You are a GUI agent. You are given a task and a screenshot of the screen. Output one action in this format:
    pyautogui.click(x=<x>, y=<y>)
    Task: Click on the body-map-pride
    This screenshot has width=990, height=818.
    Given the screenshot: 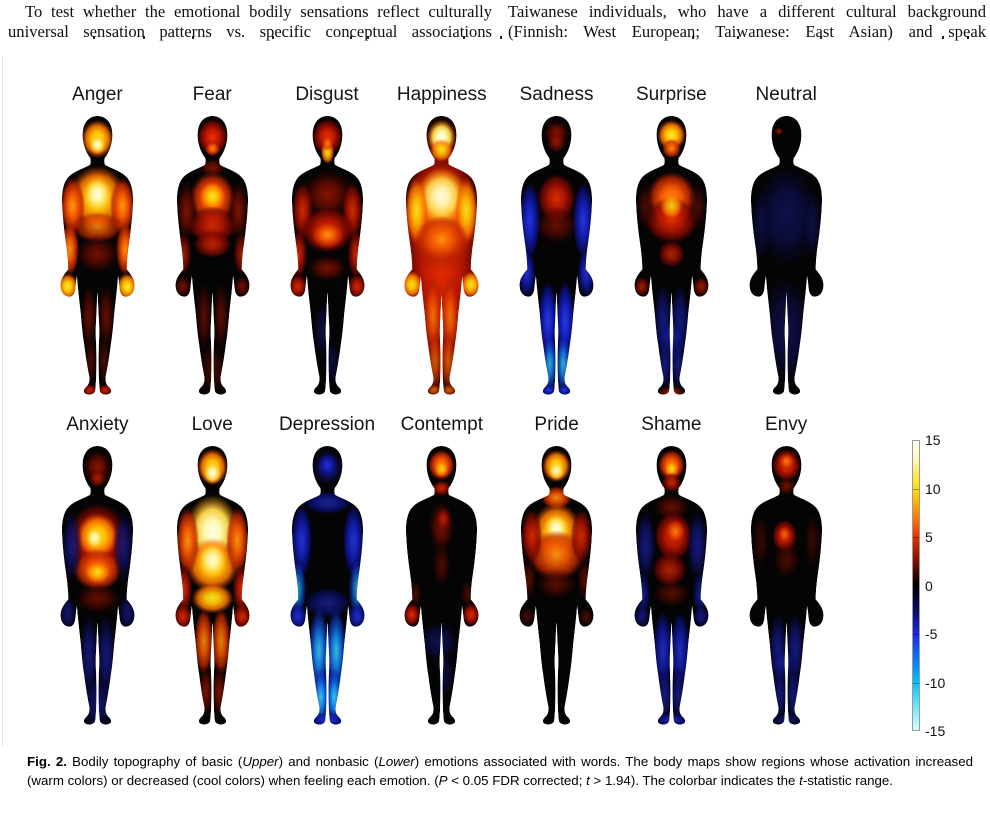 What is the action you would take?
    pyautogui.click(x=556, y=585)
    